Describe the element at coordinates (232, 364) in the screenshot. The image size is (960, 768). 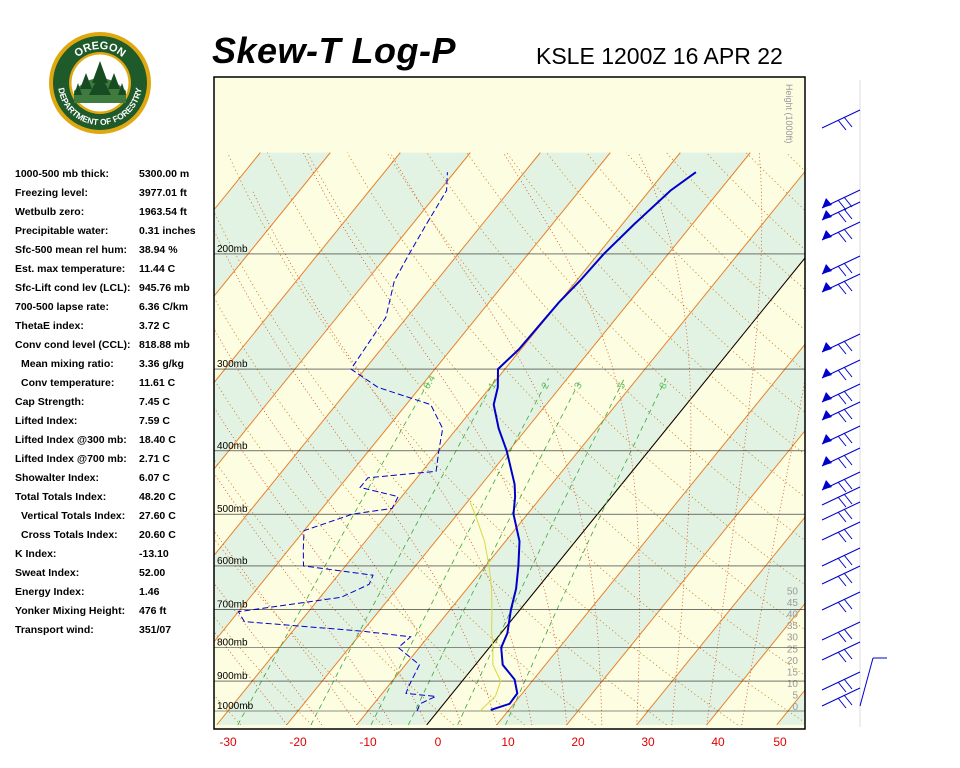
I see `pressure-label: 300mb` at that location.